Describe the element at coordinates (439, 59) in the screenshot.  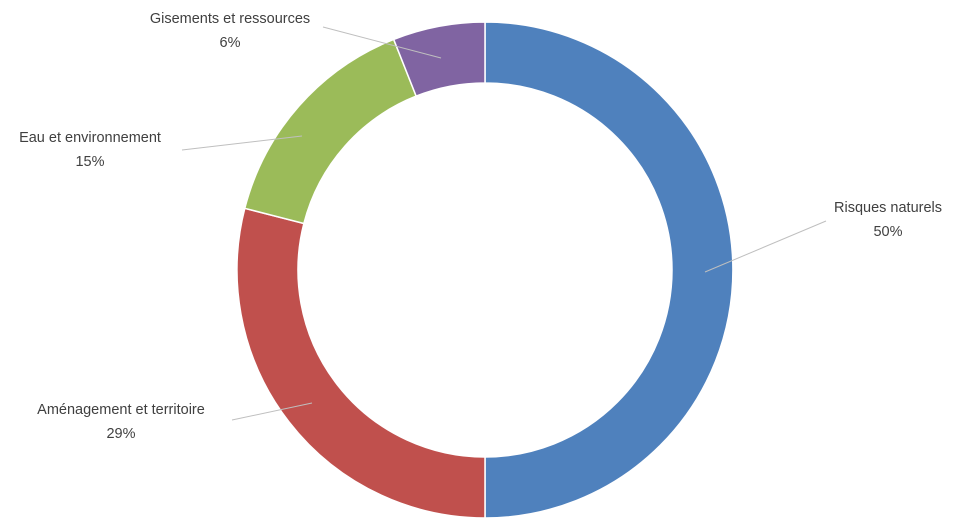
I see `slice-gisements-et-ressources` at that location.